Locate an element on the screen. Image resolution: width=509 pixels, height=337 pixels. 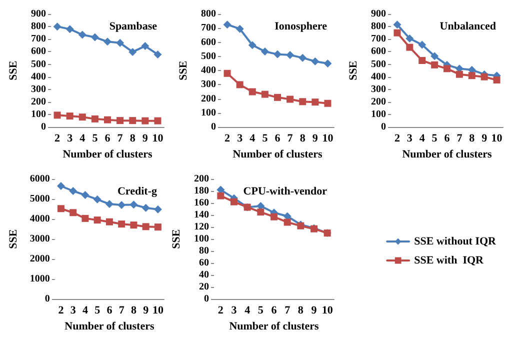
y-tick-label: 120 is located at coordinates (201, 227).